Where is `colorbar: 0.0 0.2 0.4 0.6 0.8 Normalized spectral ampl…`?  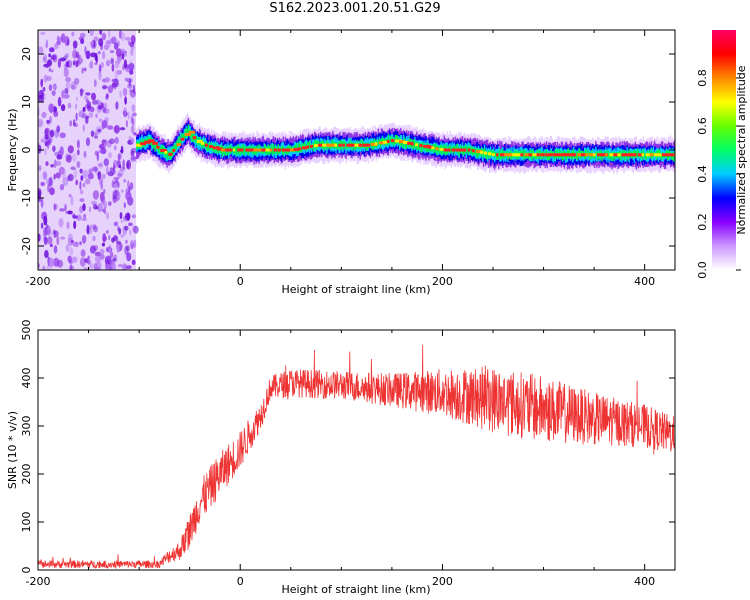 colorbar: 0.0 0.2 0.4 0.6 0.8 Normalized spectral ampl… is located at coordinates (722, 154).